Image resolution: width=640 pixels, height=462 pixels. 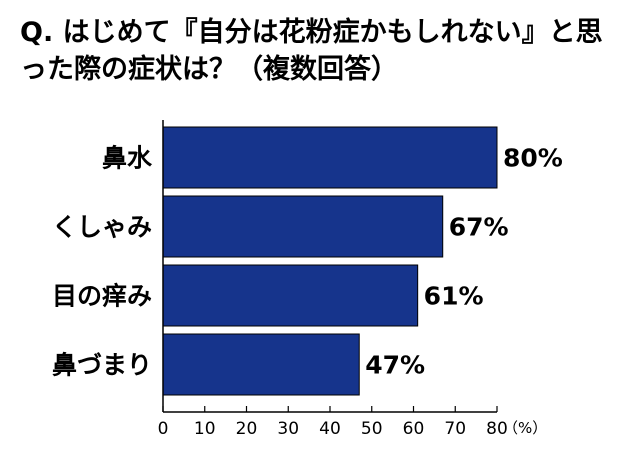 I want to click on x-tick-label-0: 0, so click(x=163, y=429).